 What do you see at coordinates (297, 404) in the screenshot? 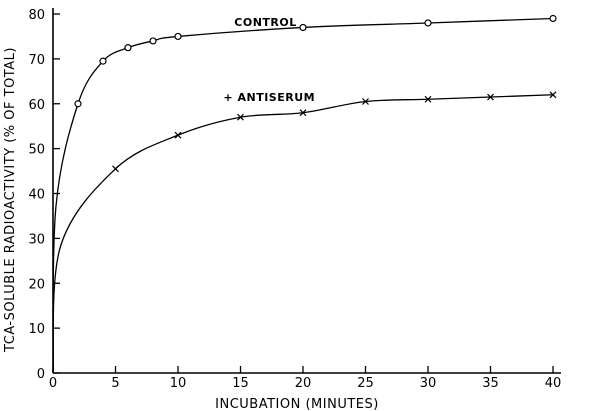
I see `x-axis-title: INCUBATION (MINUTES)` at bounding box center [297, 404].